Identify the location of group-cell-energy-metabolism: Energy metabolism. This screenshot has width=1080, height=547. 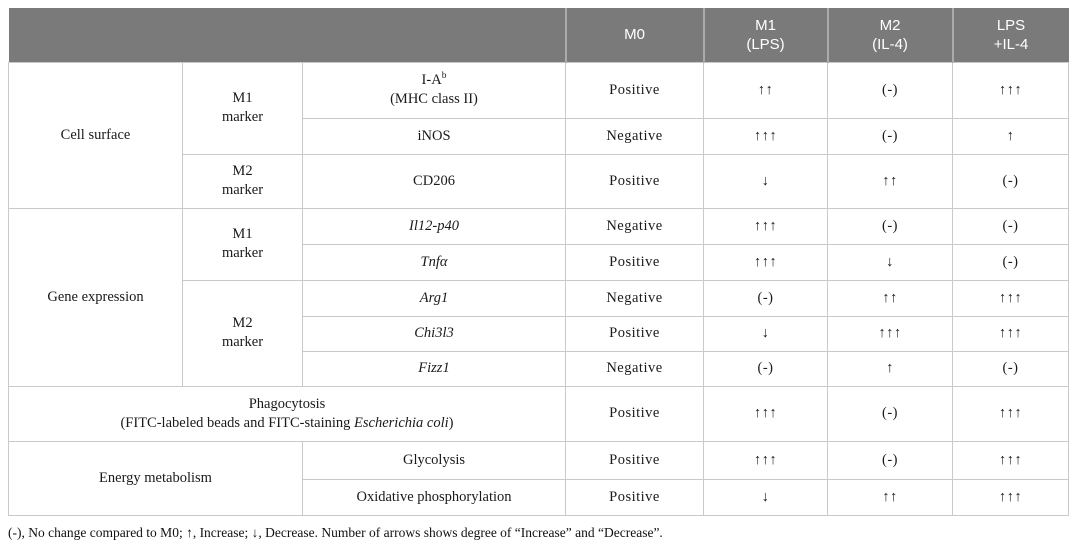
(155, 478).